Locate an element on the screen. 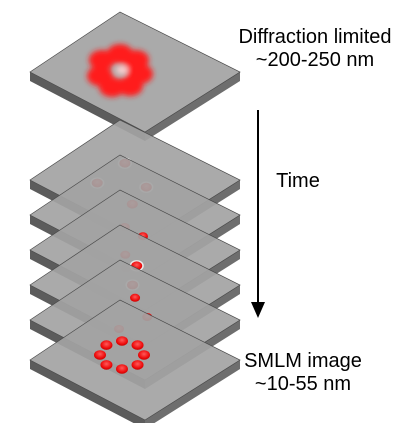 The image size is (409, 428). ring-center is located at coordinates (122, 70).